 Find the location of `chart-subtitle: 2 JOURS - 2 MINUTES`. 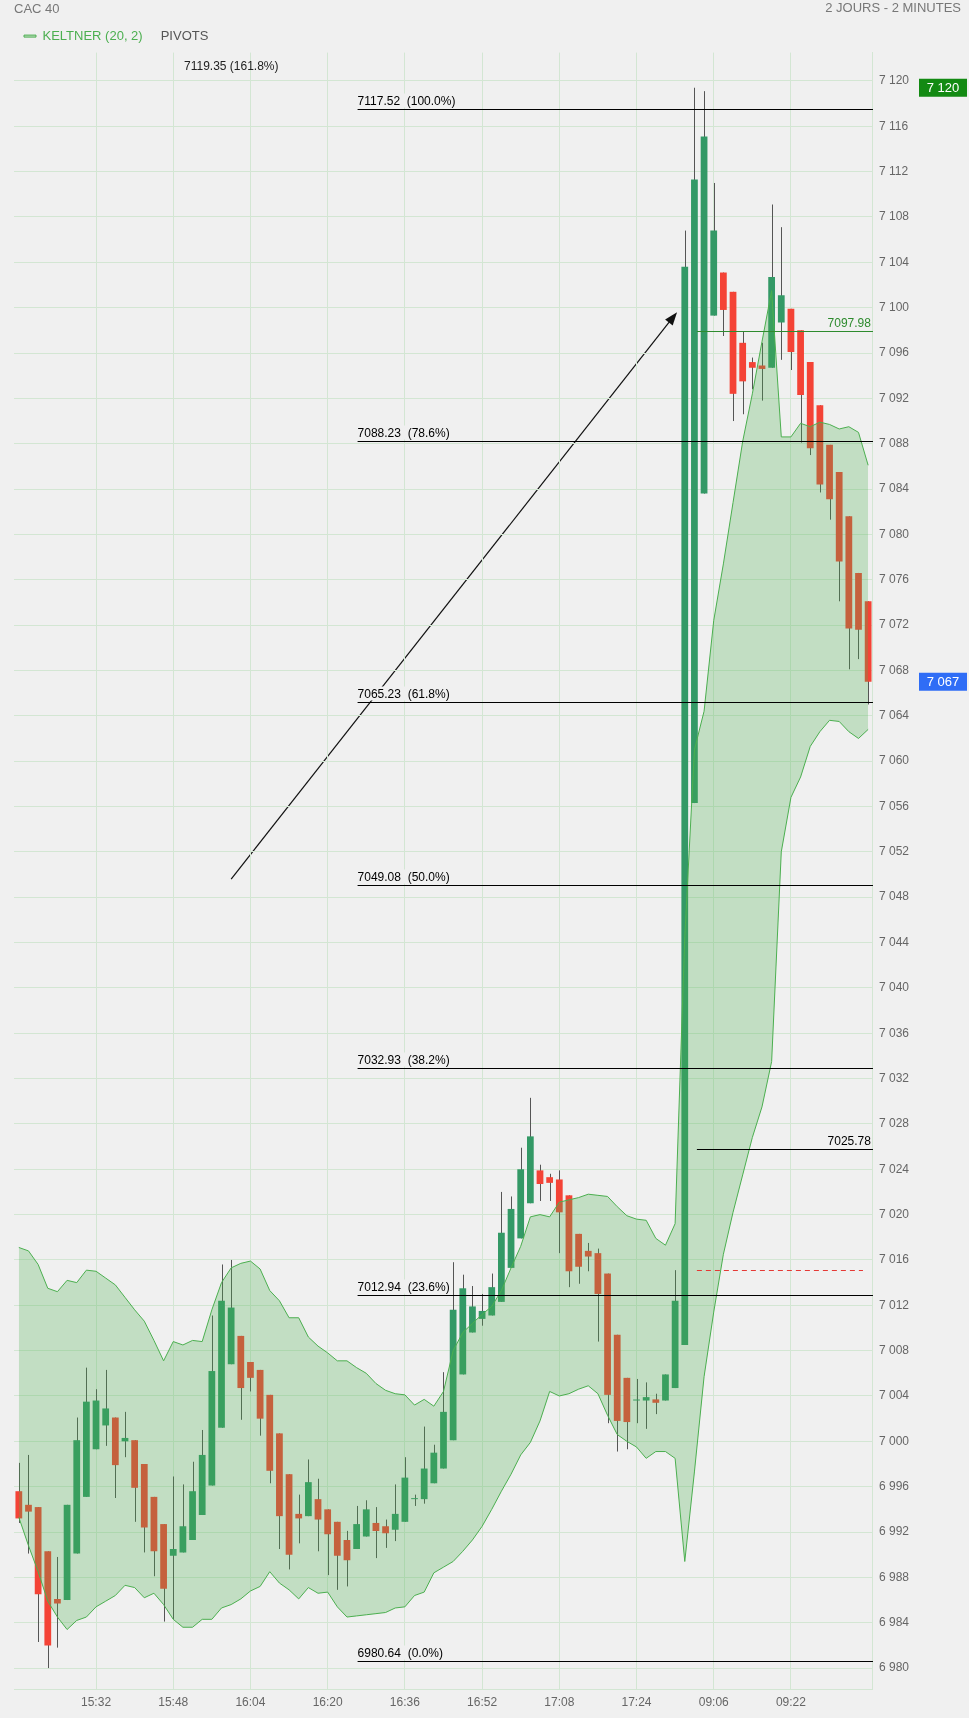

chart-subtitle: 2 JOURS - 2 MINUTES is located at coordinates (893, 7).